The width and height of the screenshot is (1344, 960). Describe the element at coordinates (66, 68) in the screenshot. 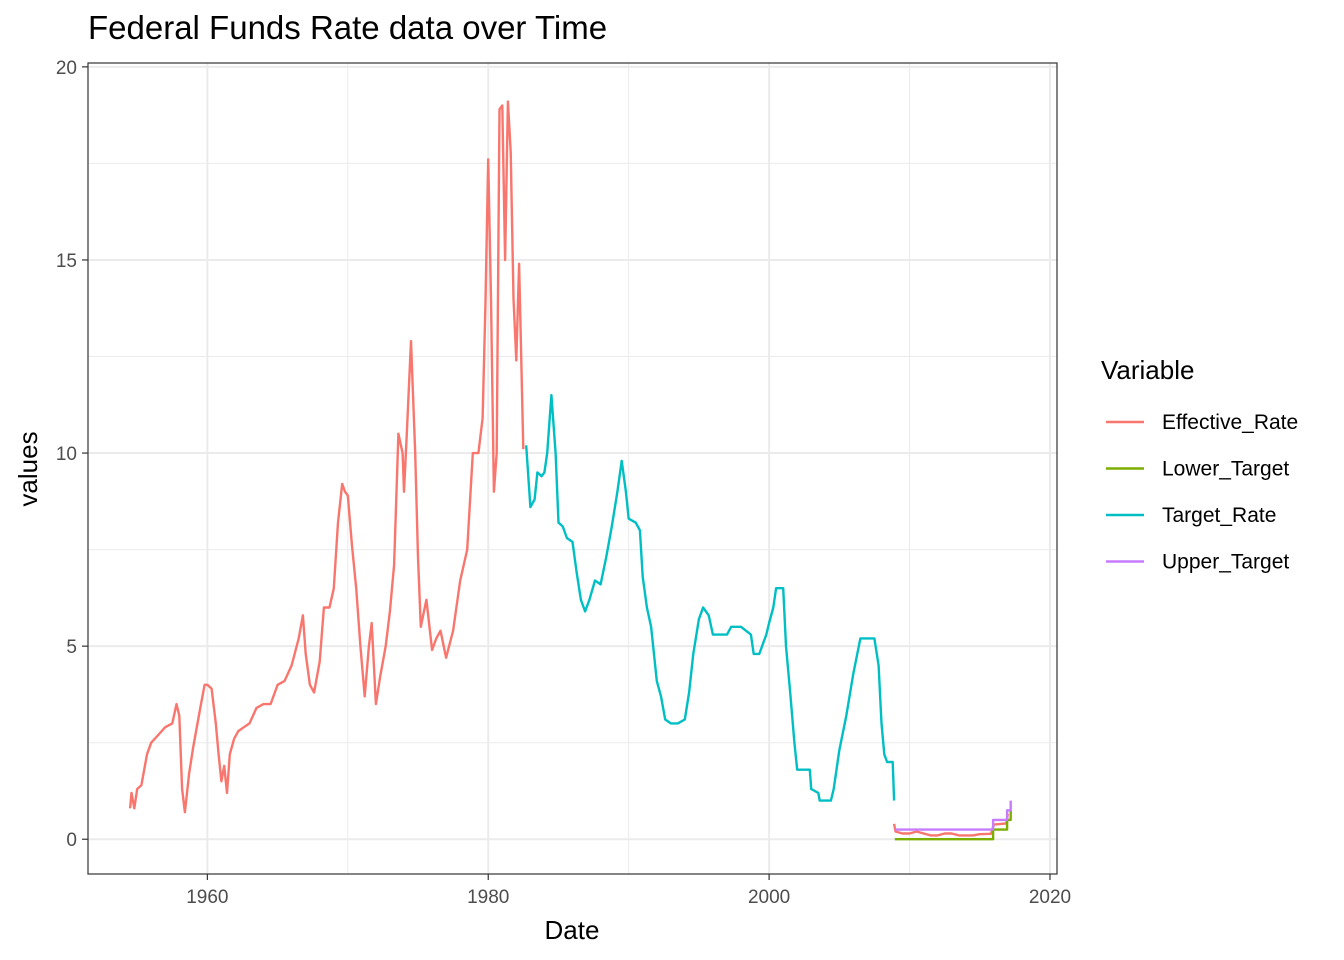

I see `y-tick-label: 20` at that location.